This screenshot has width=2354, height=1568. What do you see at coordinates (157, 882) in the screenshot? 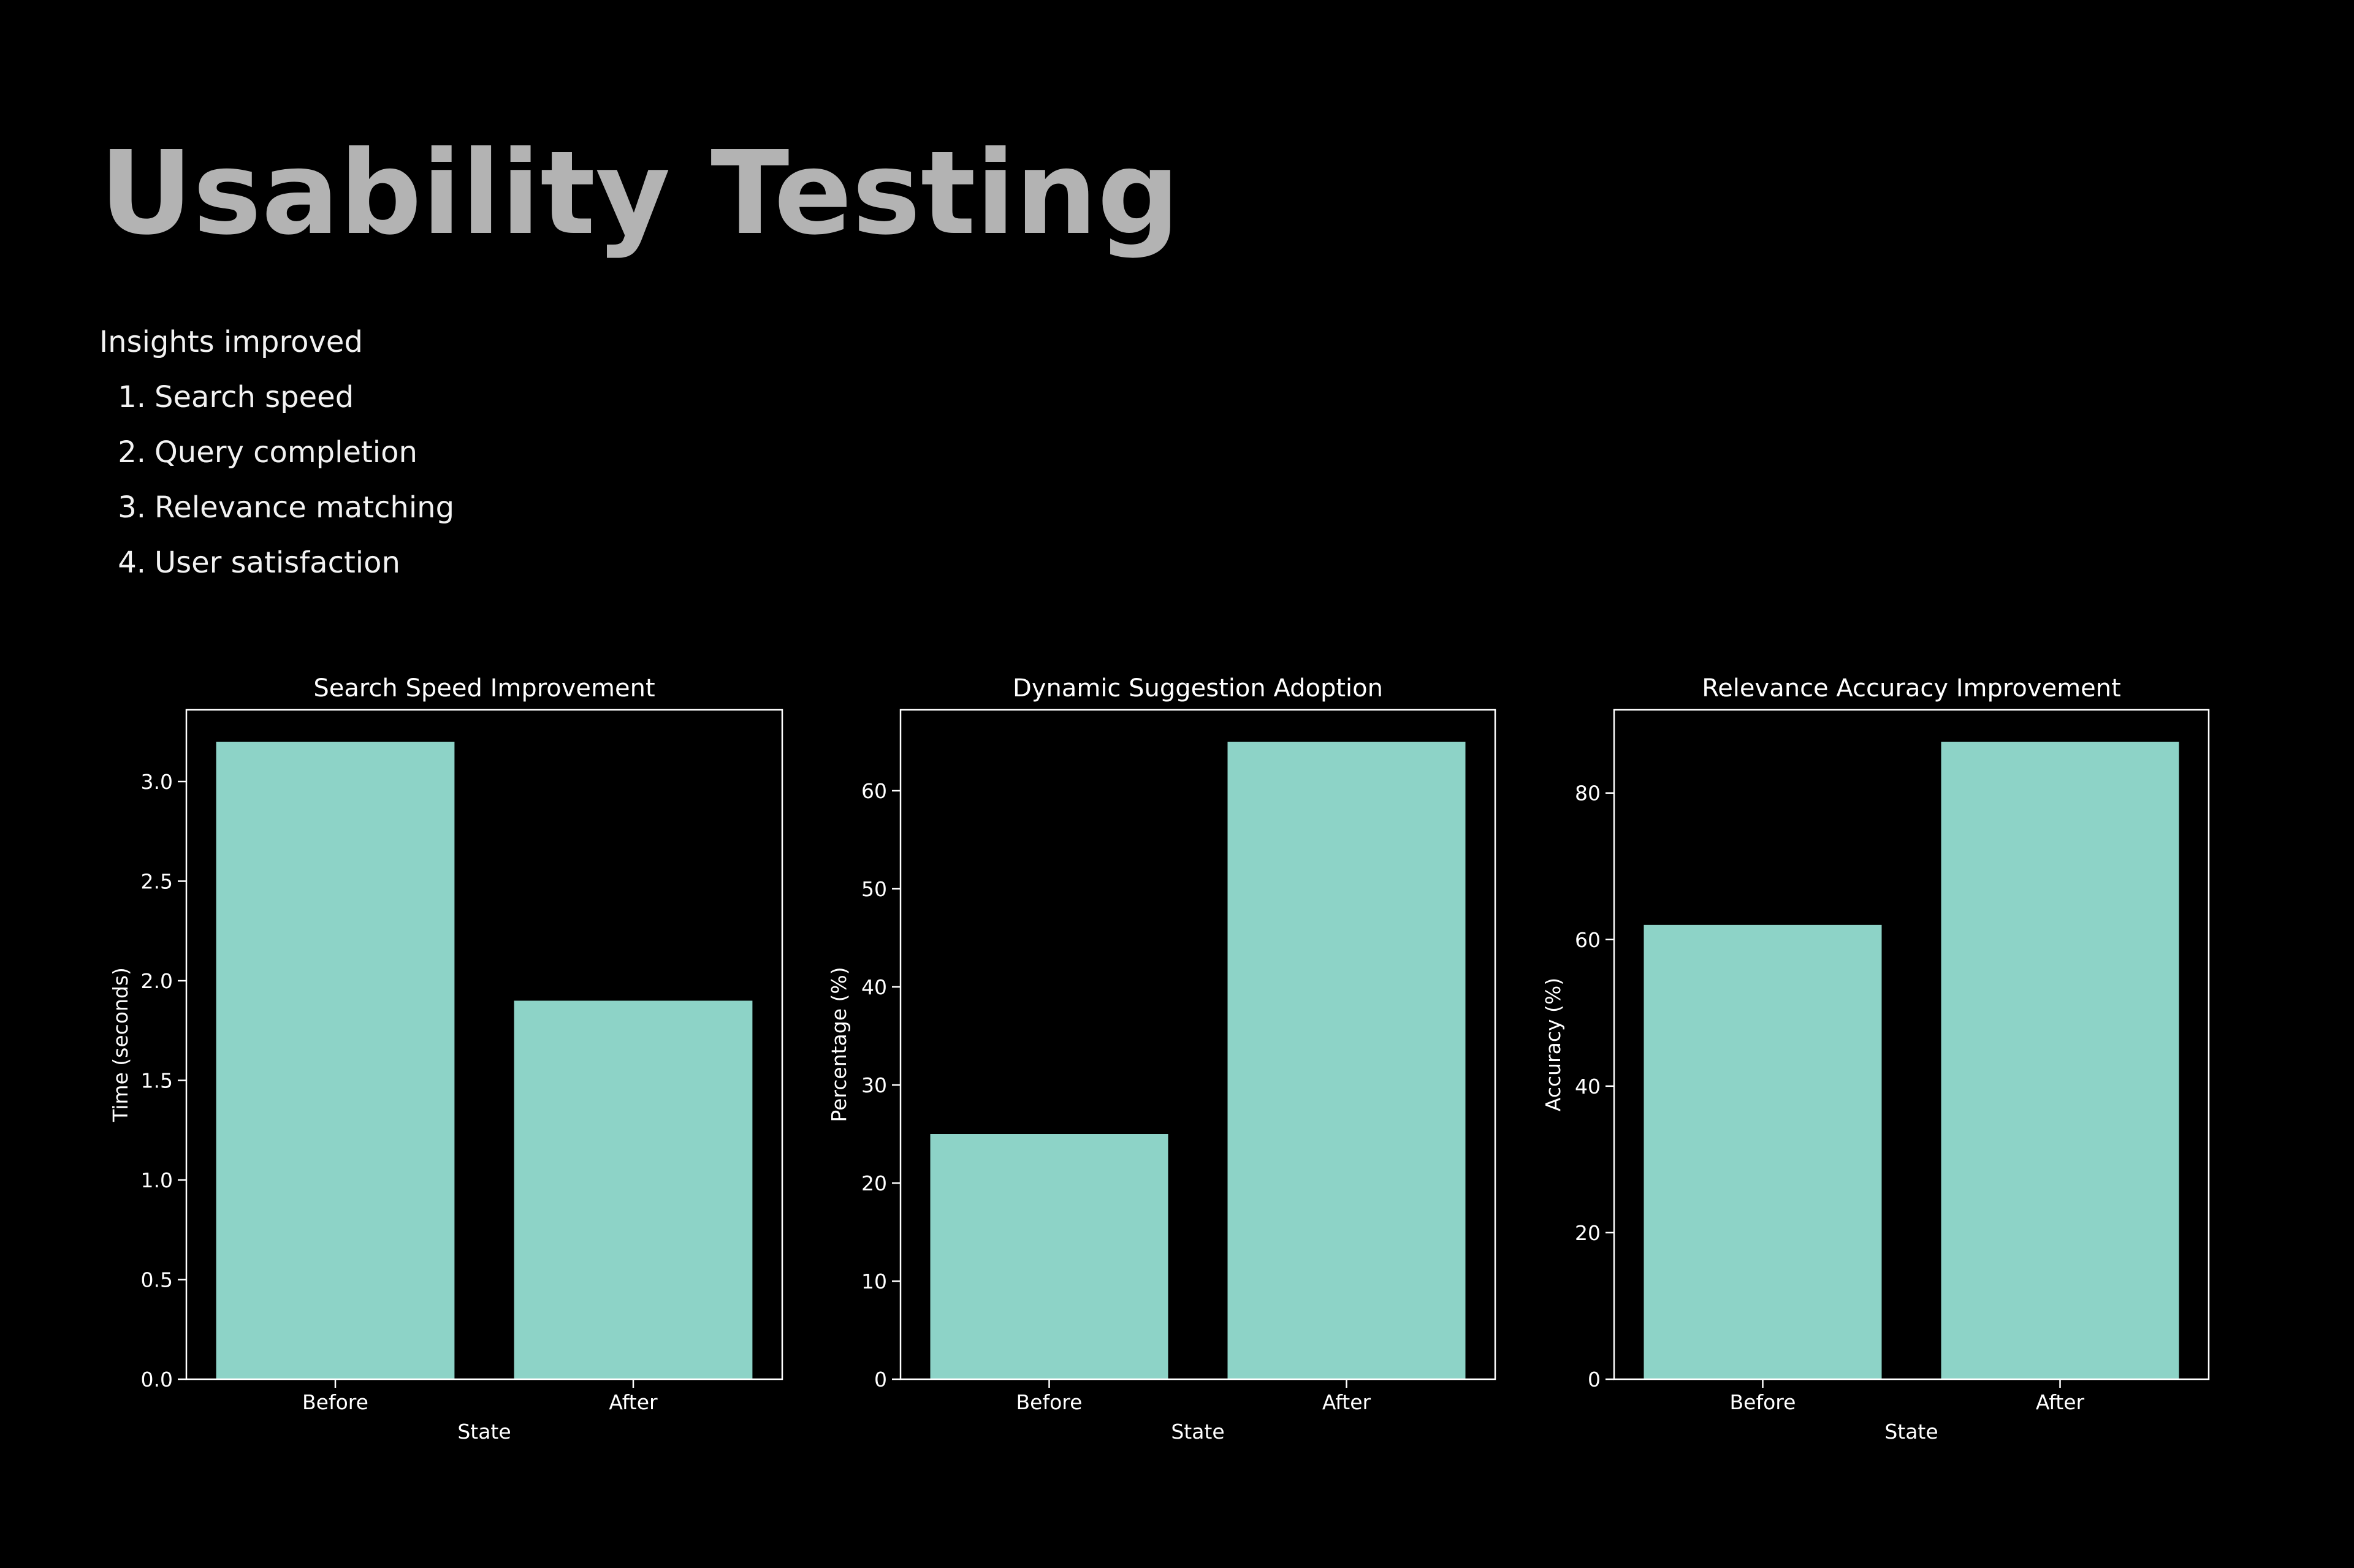
I see `y-tick-label: 2.5` at bounding box center [157, 882].